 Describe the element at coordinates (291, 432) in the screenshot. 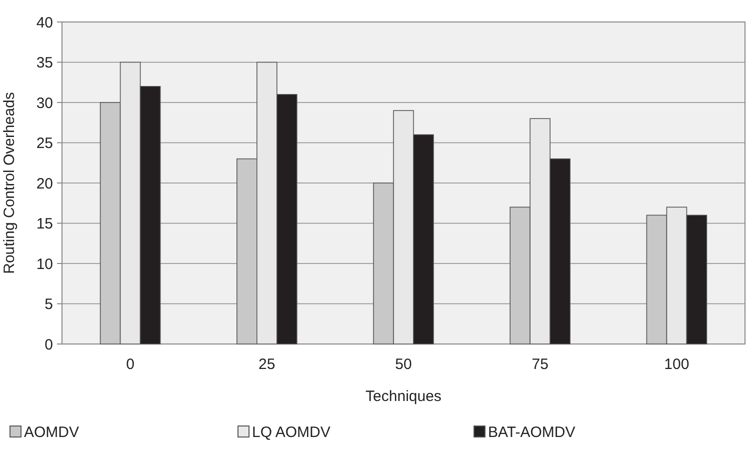

I see `legend-label: LQ AOMDV` at that location.